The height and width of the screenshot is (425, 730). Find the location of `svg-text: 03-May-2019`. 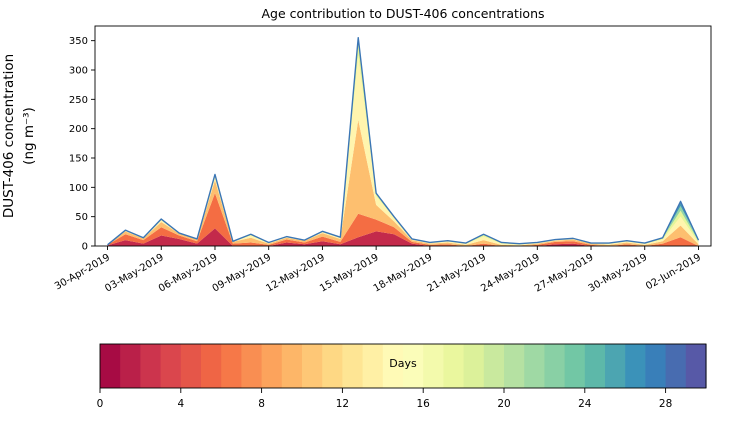

svg-text: 03-May-2019 is located at coordinates (134, 273).